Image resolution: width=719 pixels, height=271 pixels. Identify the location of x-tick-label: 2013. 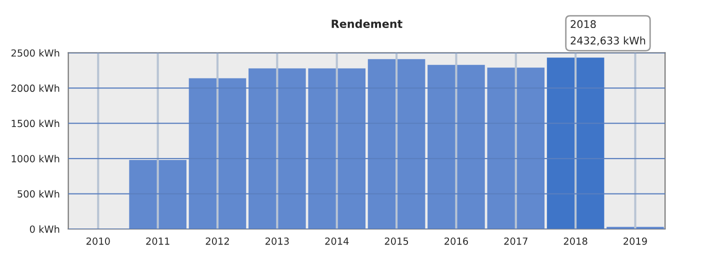
(277, 241).